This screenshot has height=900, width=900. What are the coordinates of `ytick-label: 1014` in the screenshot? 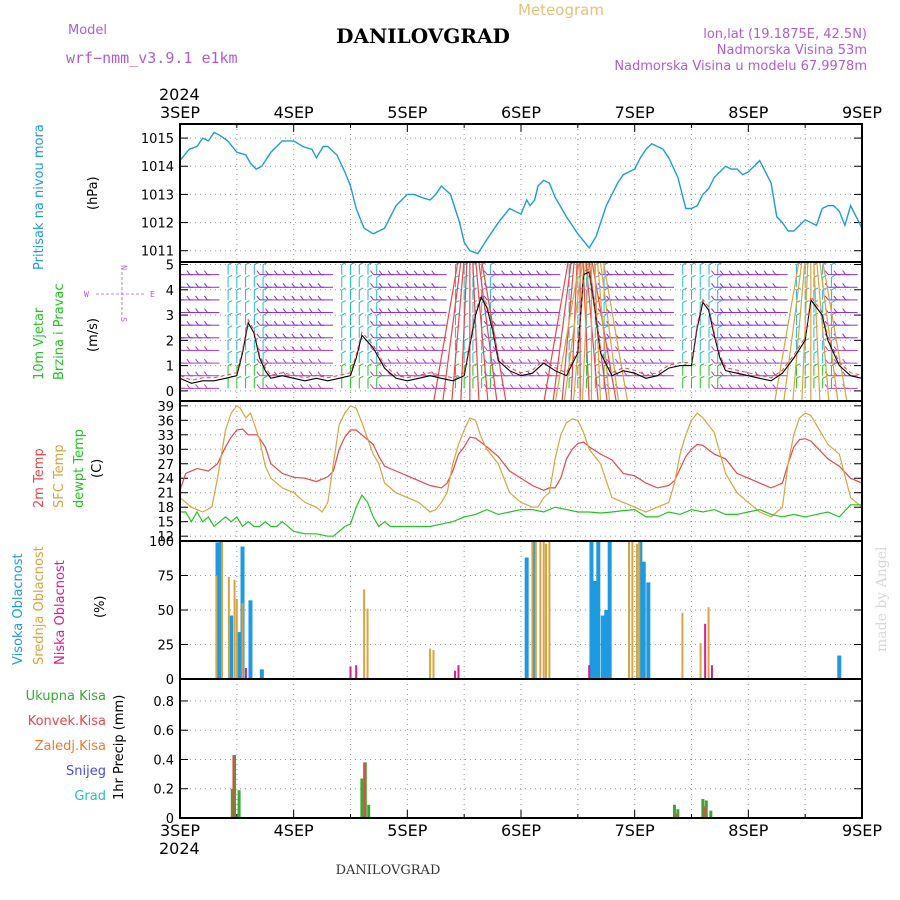 It's located at (157, 167).